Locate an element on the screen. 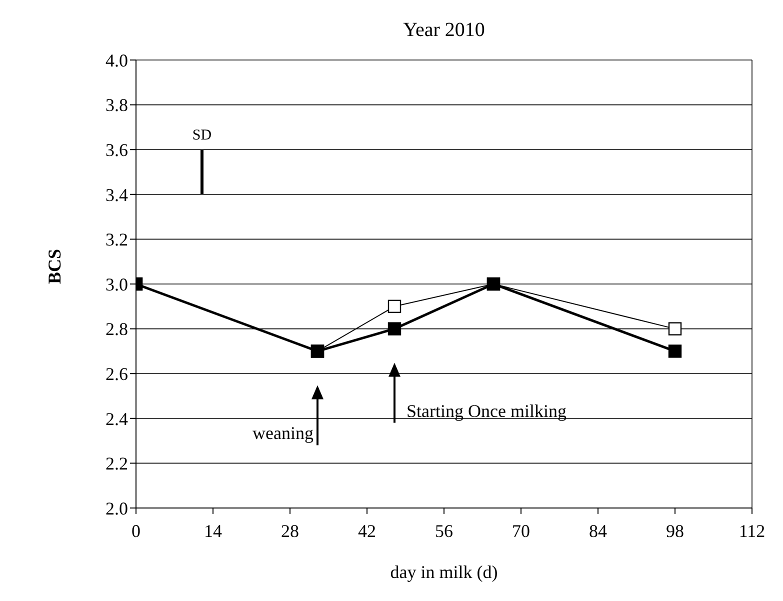  y-tick-label: 3.0 is located at coordinates (117, 284).